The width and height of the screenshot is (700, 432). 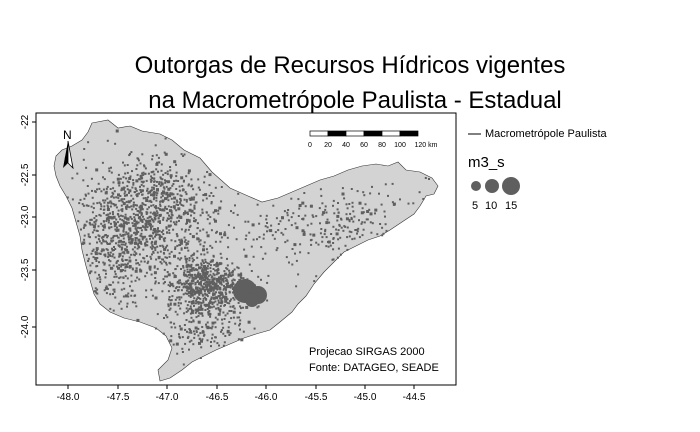 I want to click on legend-size-title: m3_s, so click(x=486, y=162).